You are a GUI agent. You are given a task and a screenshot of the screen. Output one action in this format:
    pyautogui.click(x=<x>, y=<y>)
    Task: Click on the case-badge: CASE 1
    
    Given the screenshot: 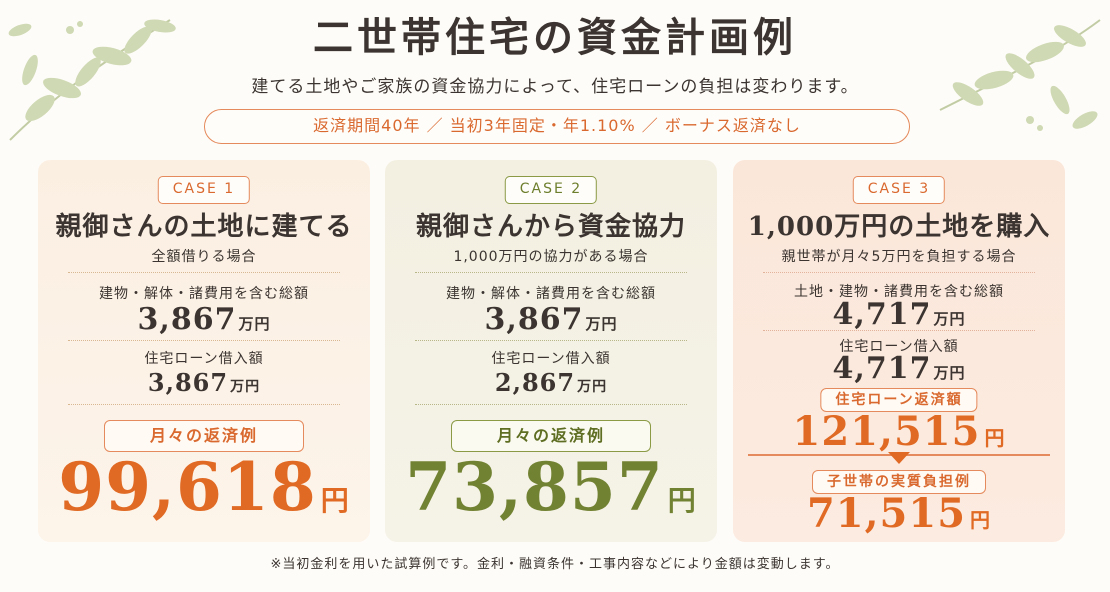 What is the action you would take?
    pyautogui.click(x=204, y=190)
    